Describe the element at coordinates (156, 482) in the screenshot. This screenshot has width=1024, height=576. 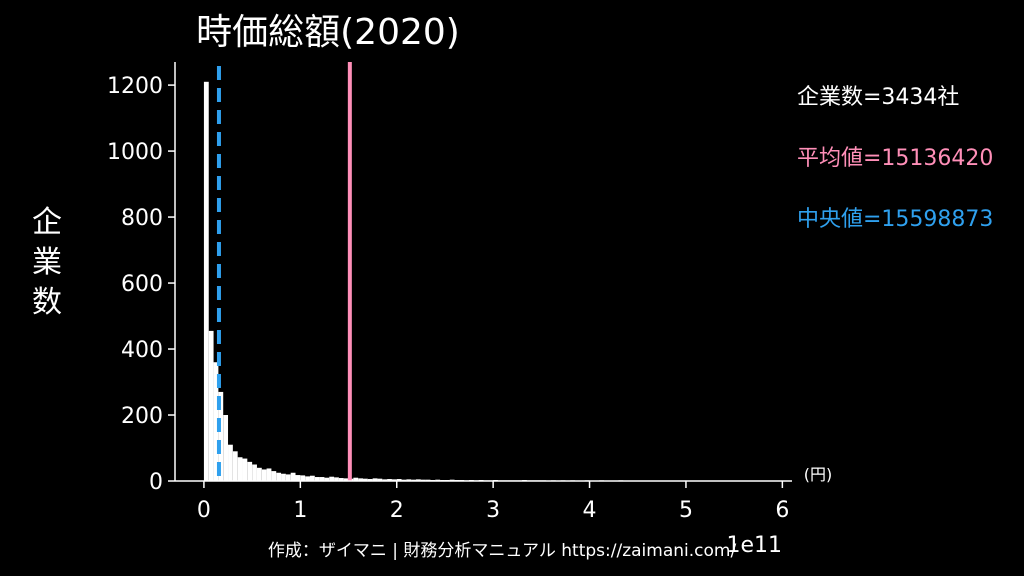
I see `y-tick-label: 0` at that location.